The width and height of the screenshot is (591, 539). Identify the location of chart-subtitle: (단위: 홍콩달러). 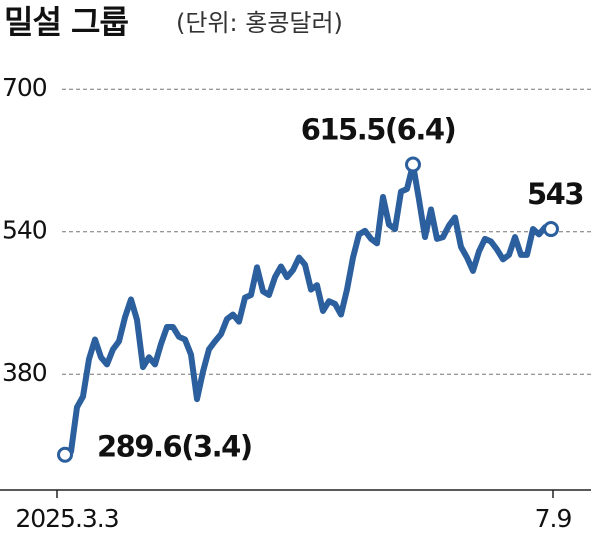
(259, 23).